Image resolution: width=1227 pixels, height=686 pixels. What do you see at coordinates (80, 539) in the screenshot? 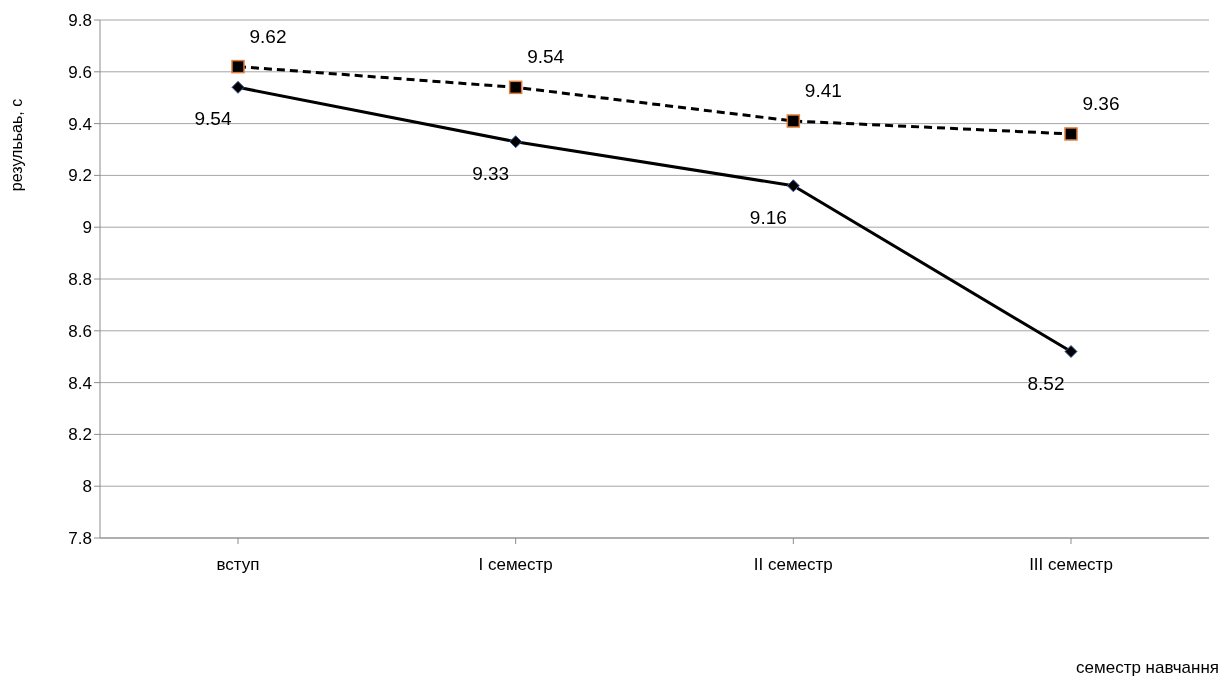
I see `y-tick-label: 7.8` at bounding box center [80, 539].